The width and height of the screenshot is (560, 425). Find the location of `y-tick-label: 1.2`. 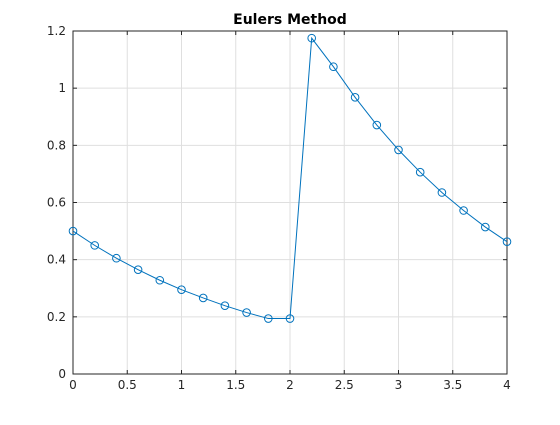

y-tick-label: 1.2 is located at coordinates (56, 31).